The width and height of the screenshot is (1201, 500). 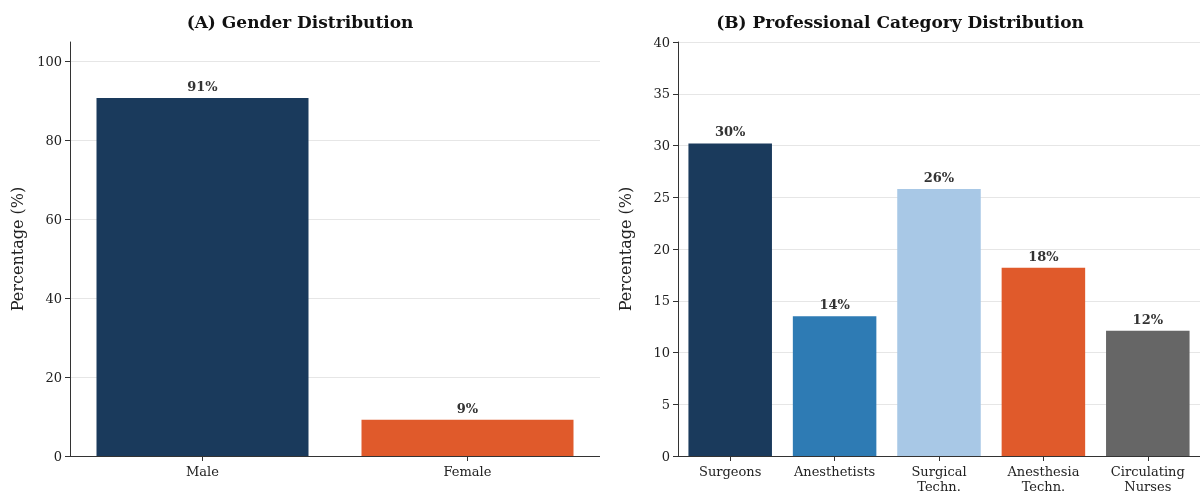 What do you see at coordinates (53, 141) in the screenshot?
I see `y-tick-label: 80` at bounding box center [53, 141].